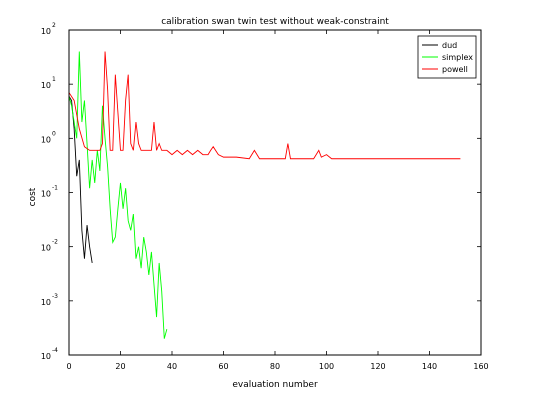 The image size is (533, 405). Describe the element at coordinates (55, 350) in the screenshot. I see `y-tick-label-exponent: -4` at that location.